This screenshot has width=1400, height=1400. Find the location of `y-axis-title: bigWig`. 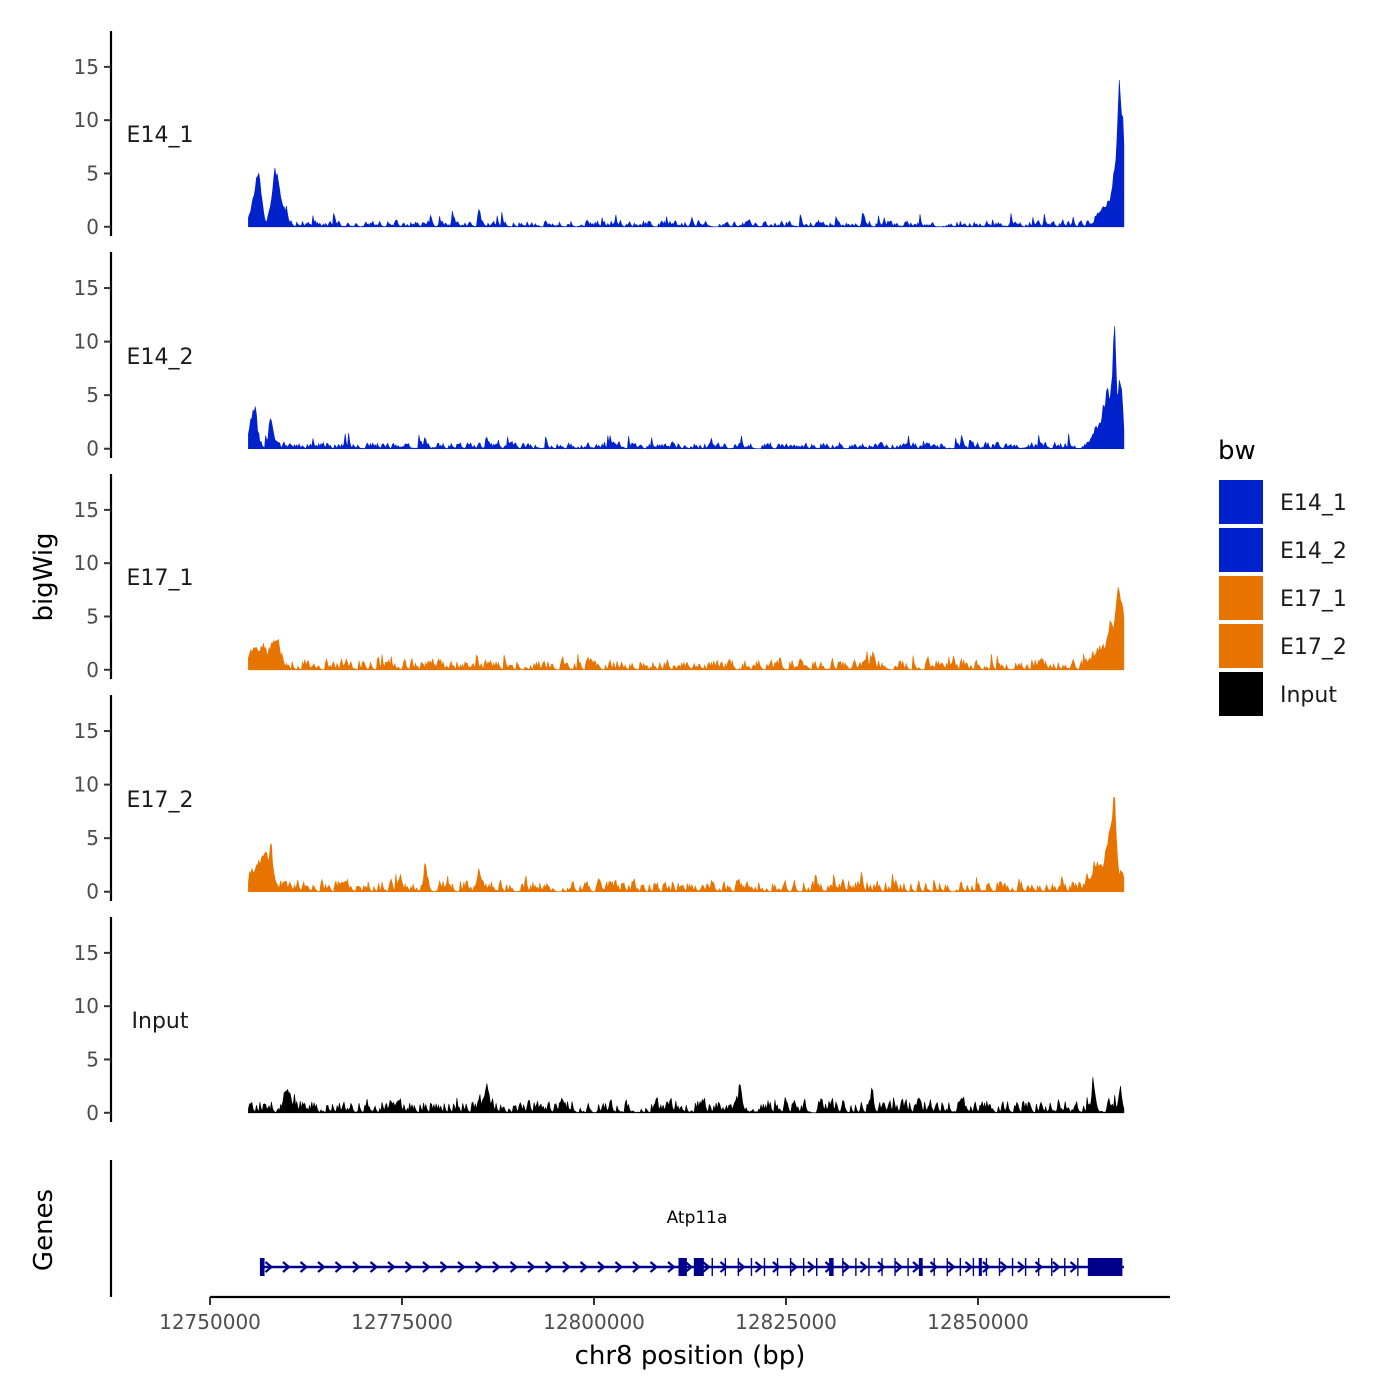

y-axis-title: bigWig is located at coordinates (44, 576).